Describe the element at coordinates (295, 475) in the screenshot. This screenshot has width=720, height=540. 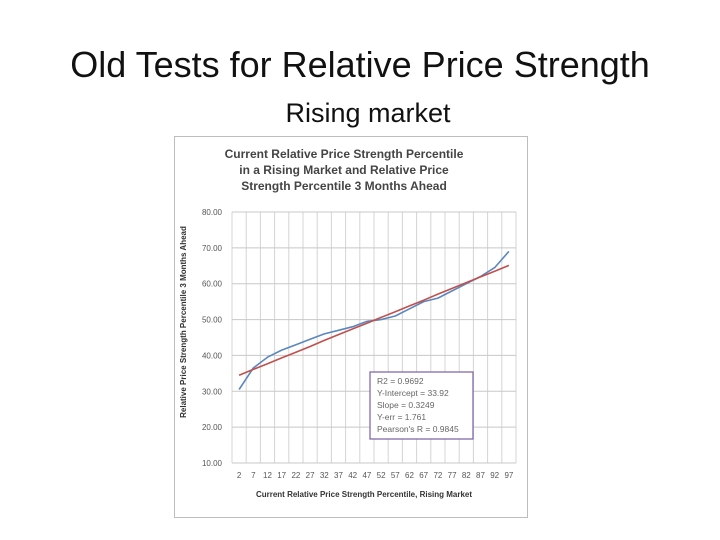
I see `x-tick-label: 22` at that location.